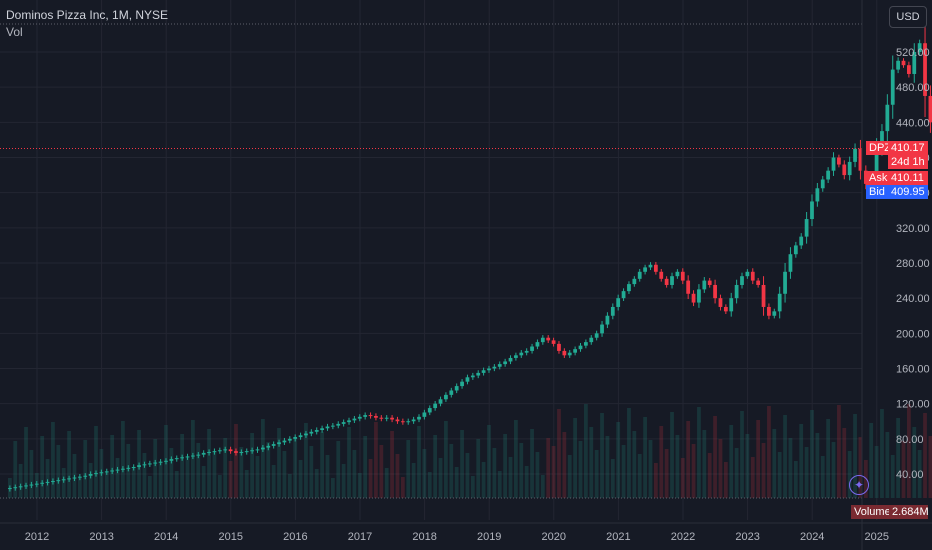  I want to click on y-tick-label: 480.00, so click(913, 88).